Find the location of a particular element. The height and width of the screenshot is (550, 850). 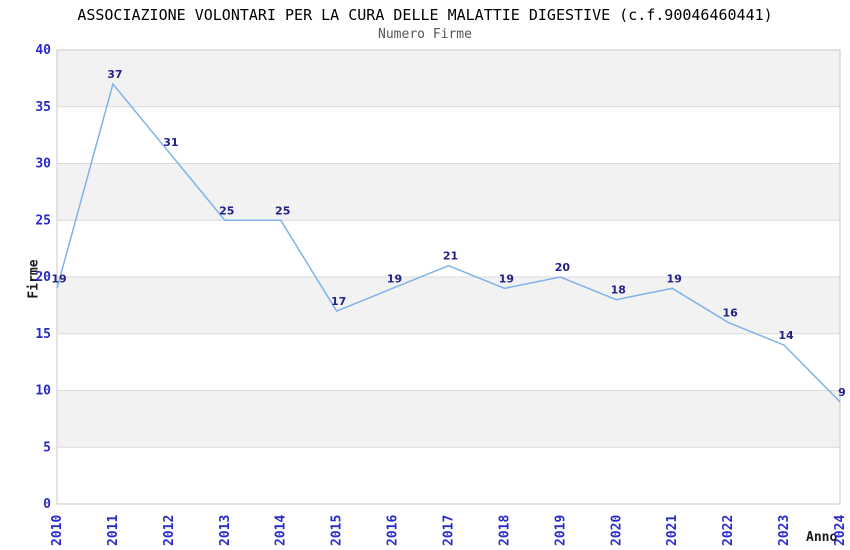

x-tick-label: 2012 is located at coordinates (169, 530).